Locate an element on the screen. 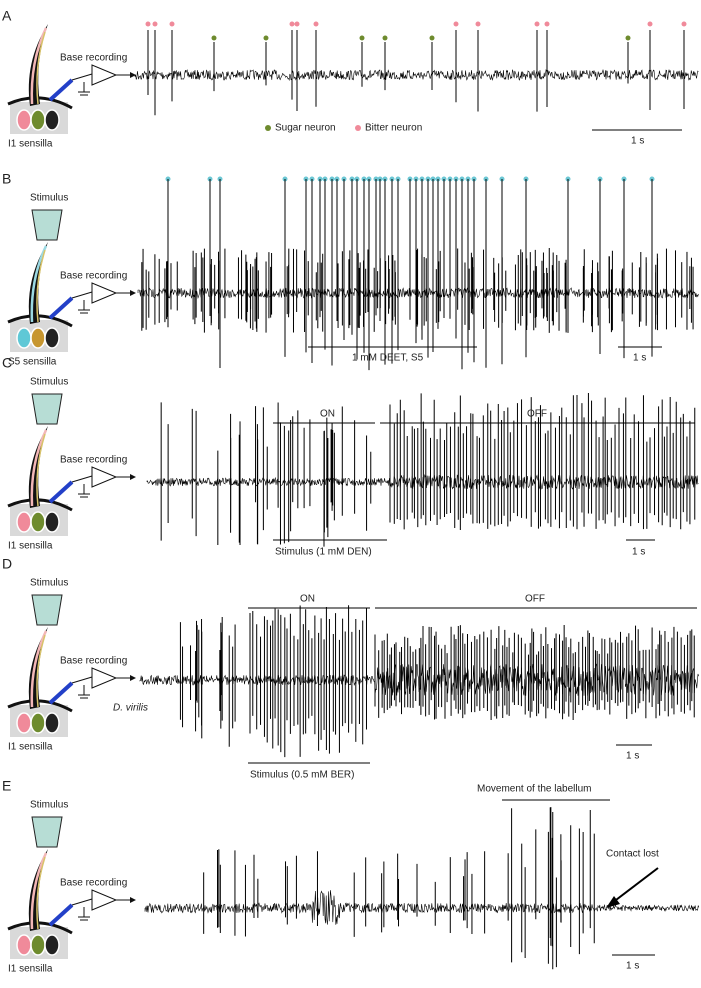 This screenshot has width=701, height=988. sensilla-label: S5 sensilla is located at coordinates (32, 362).